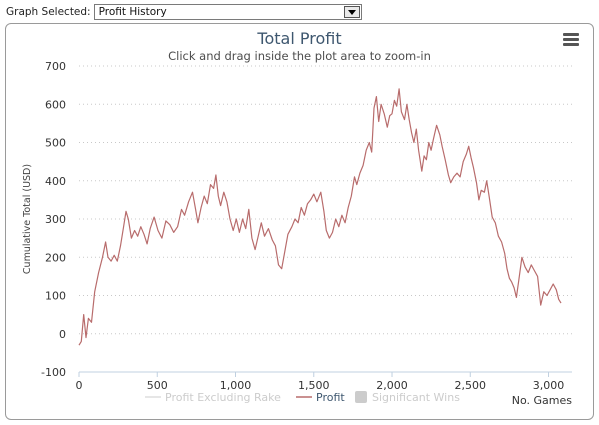  Describe the element at coordinates (227, 12) in the screenshot. I see `graph-select: Profit History` at that location.